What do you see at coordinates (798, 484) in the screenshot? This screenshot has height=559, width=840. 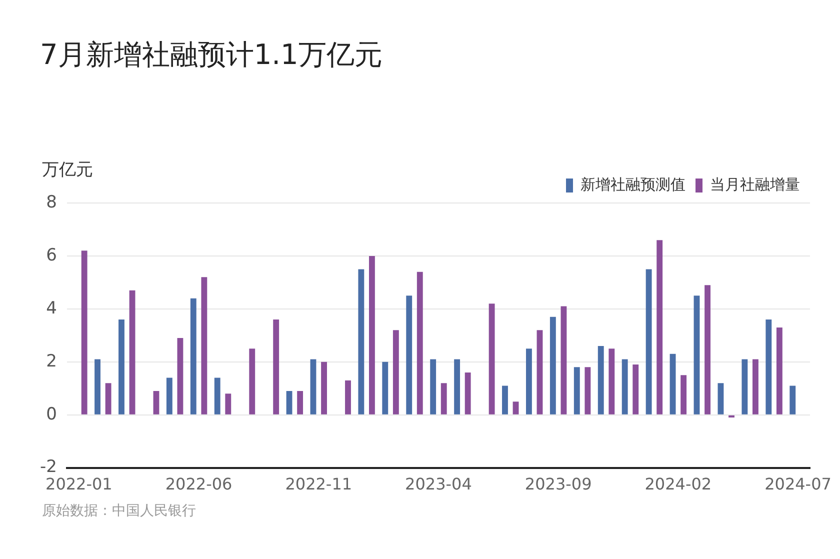 I see `x-tick-label: 2024-07` at bounding box center [798, 484].